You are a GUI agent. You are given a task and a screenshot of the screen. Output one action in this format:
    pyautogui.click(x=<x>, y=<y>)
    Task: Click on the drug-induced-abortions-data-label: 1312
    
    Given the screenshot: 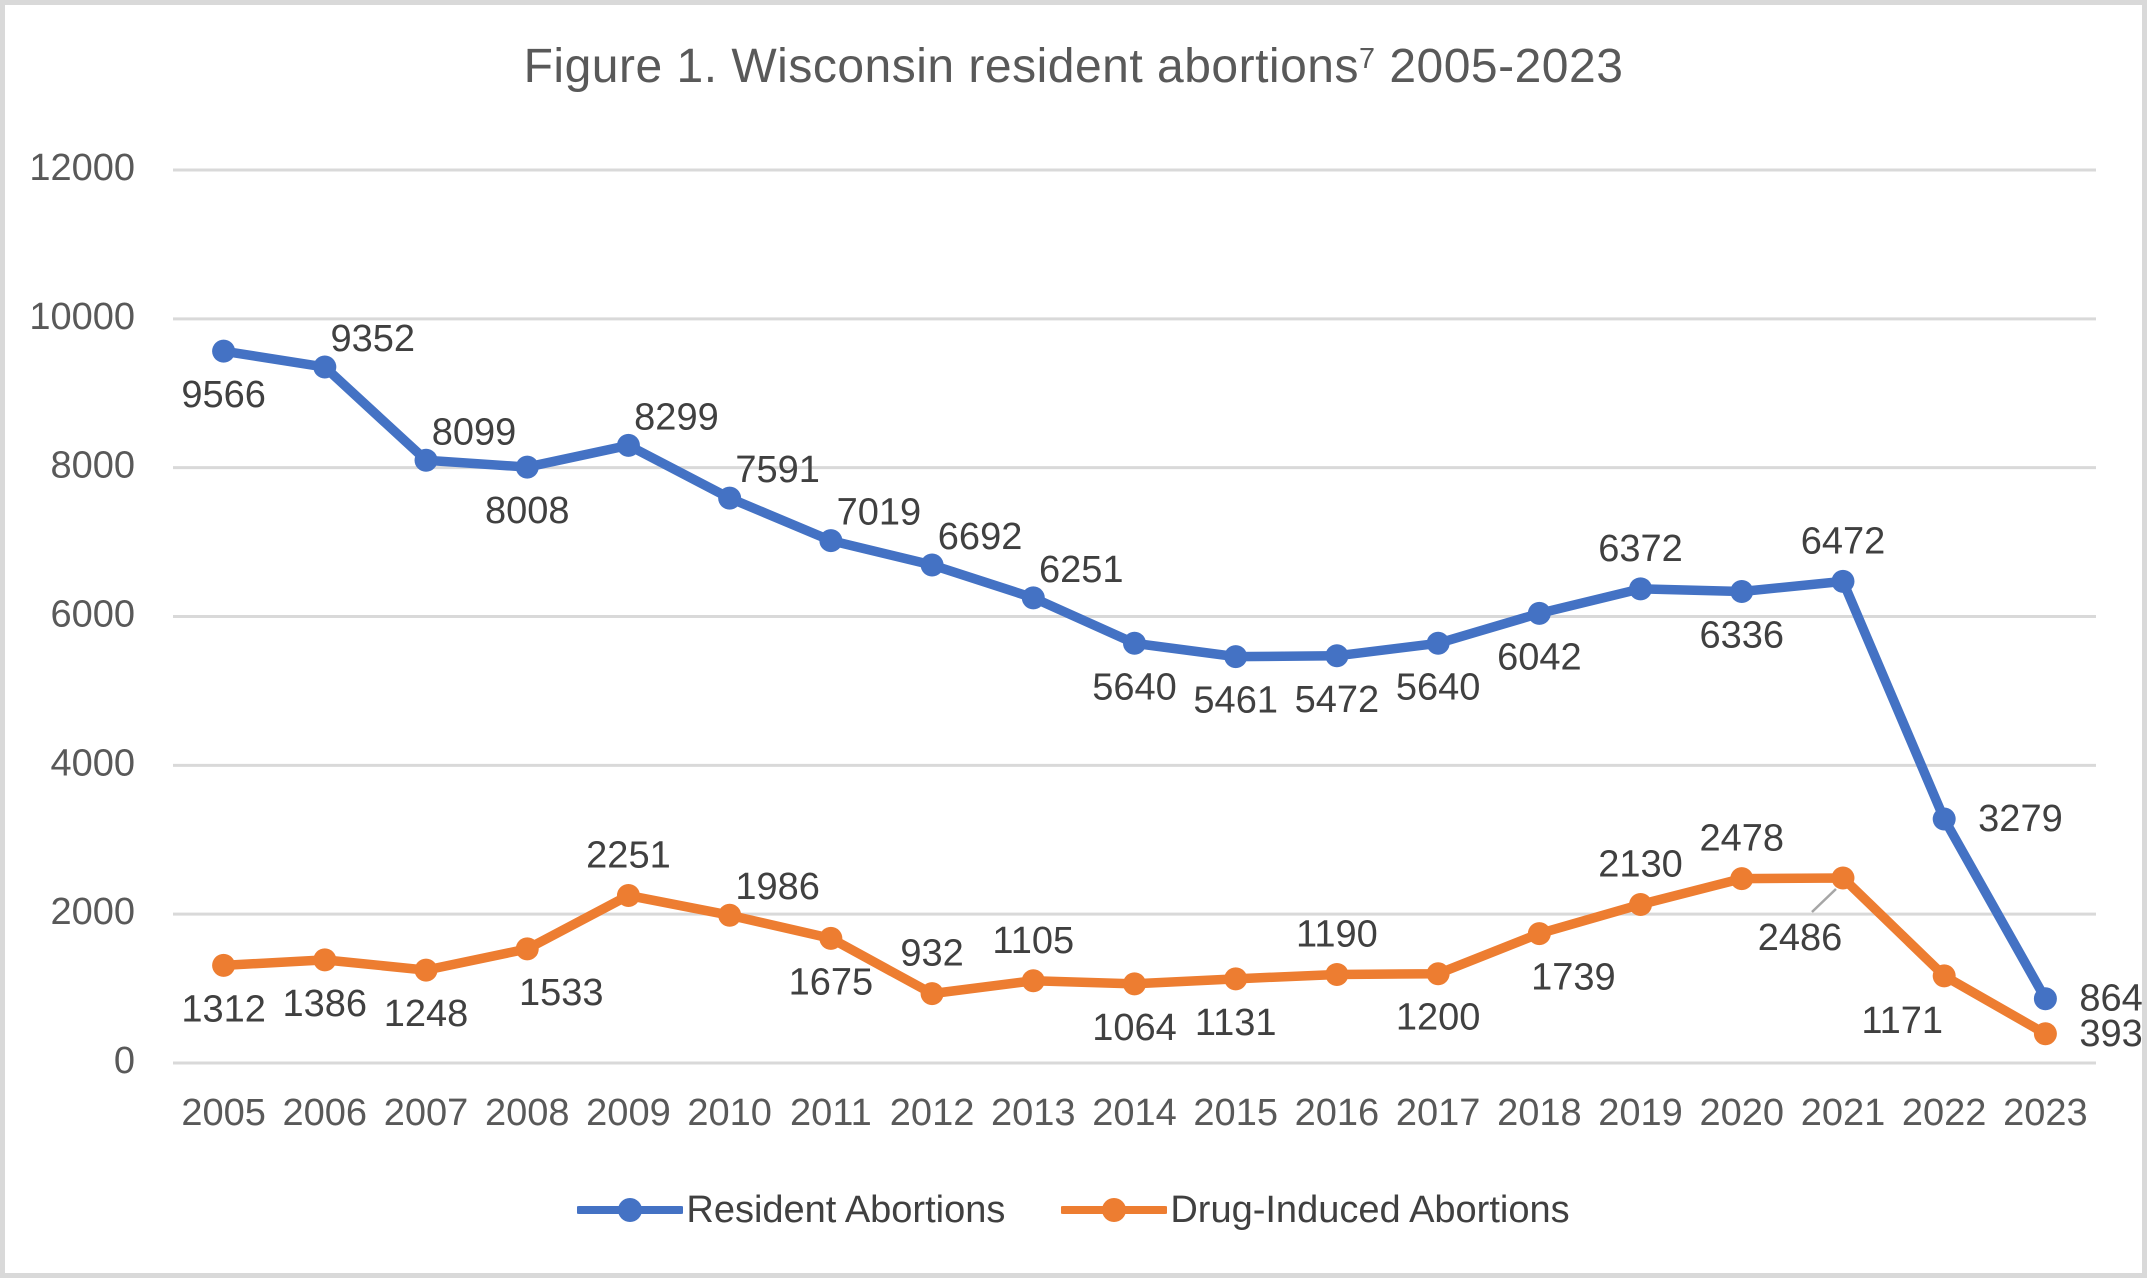 What is the action you would take?
    pyautogui.click(x=223, y=1009)
    